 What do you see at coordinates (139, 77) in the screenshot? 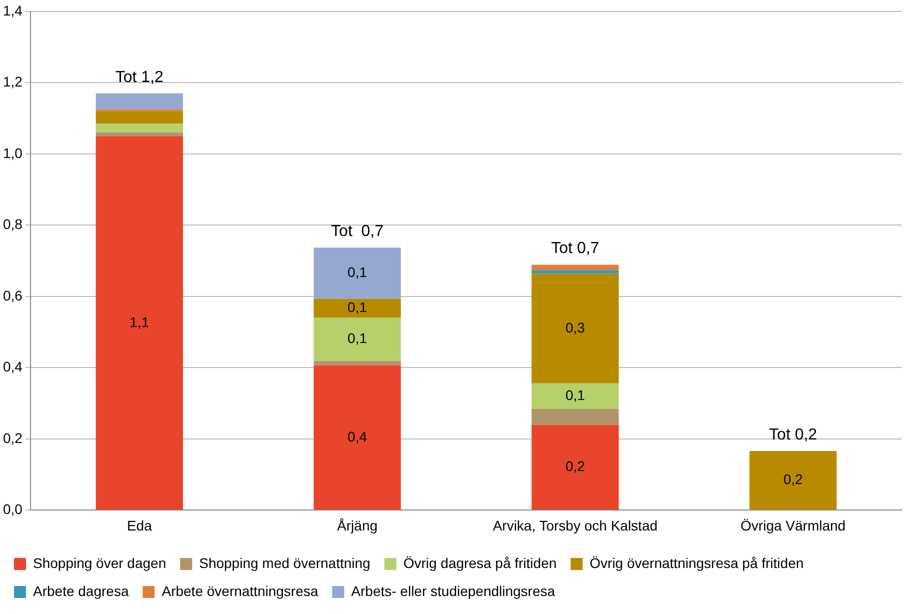
I see `total-label: Tot 1,2` at bounding box center [139, 77].